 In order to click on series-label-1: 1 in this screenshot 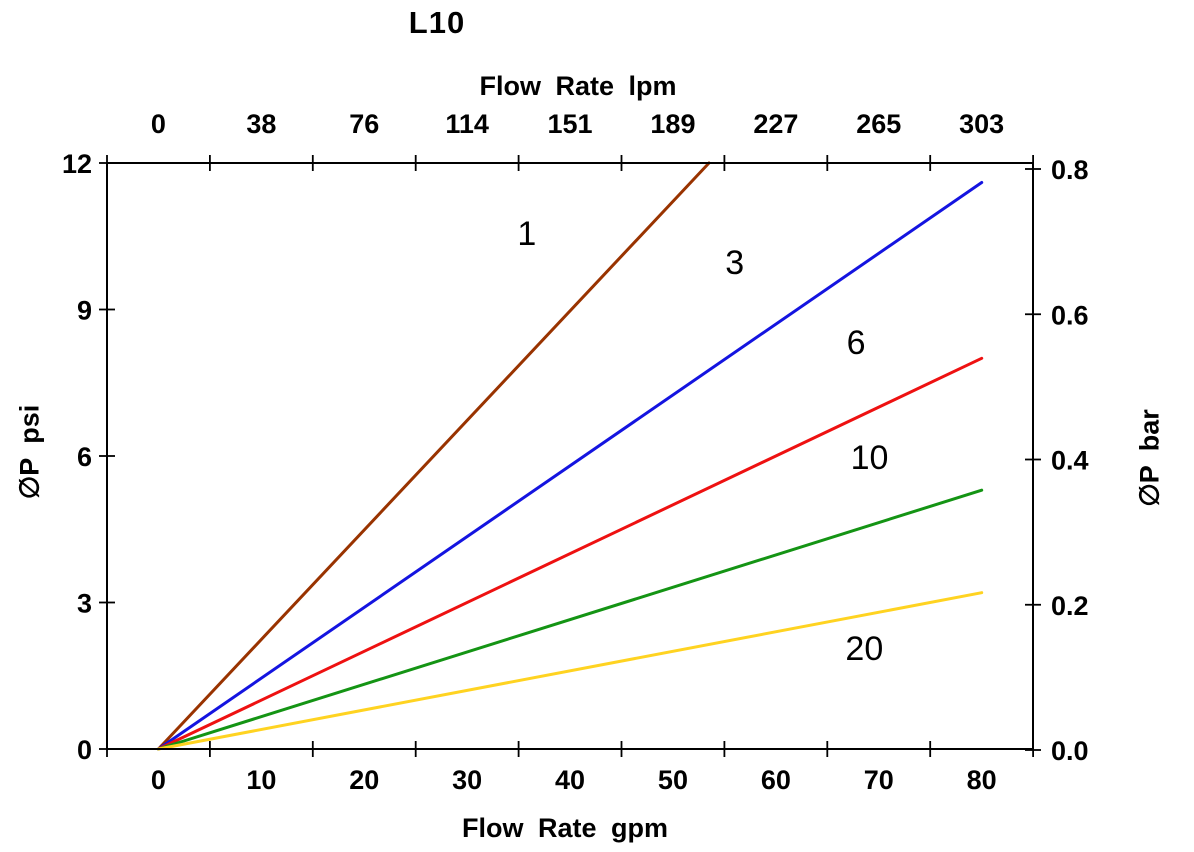, I will do `click(526, 234)`.